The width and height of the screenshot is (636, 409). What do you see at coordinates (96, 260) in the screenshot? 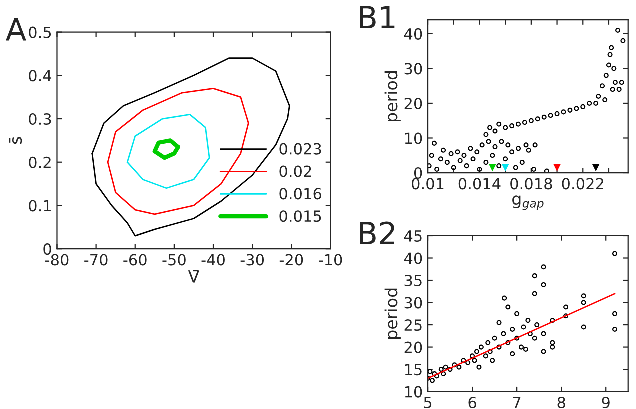
I see `x-tick-label: -70` at bounding box center [96, 260].